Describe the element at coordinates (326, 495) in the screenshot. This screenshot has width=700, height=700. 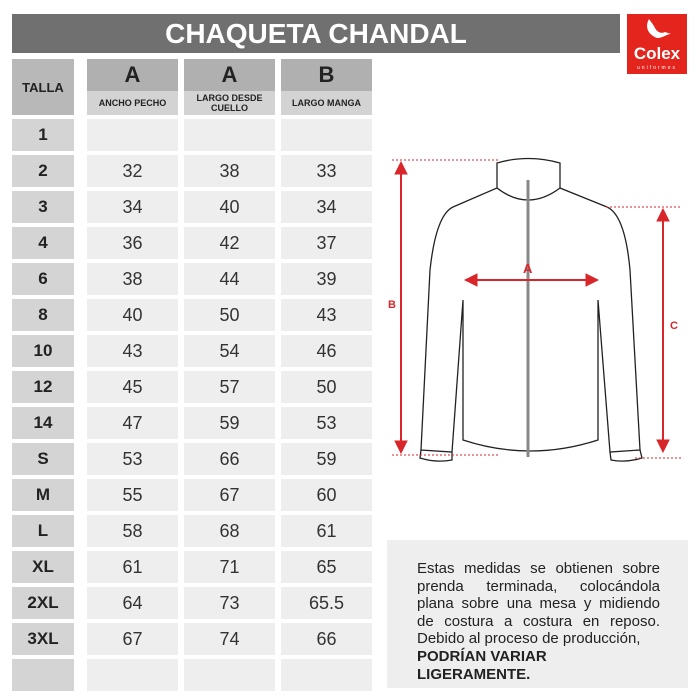
I see `measure-cell: 60` at that location.